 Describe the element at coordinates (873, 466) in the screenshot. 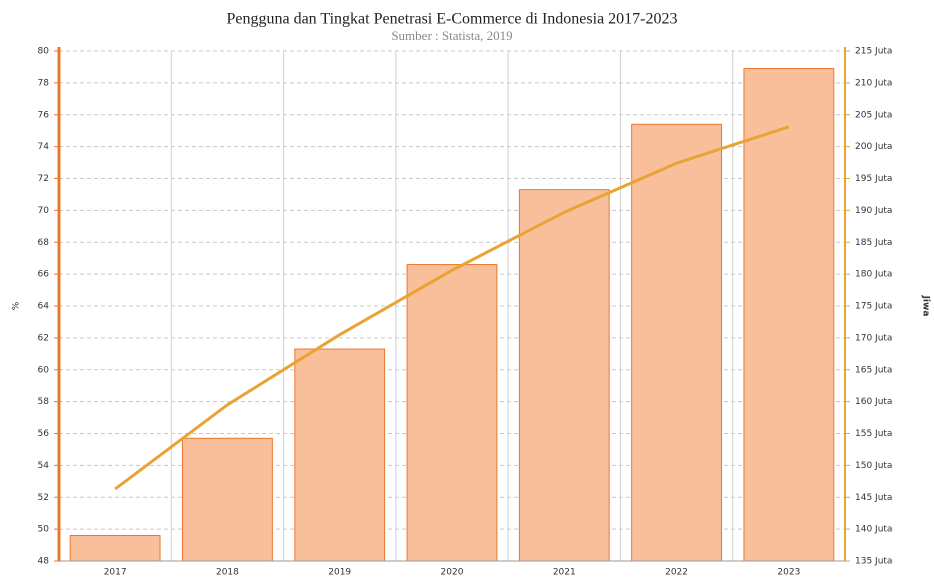

I see `y2-tick-label: 150 Juta` at that location.